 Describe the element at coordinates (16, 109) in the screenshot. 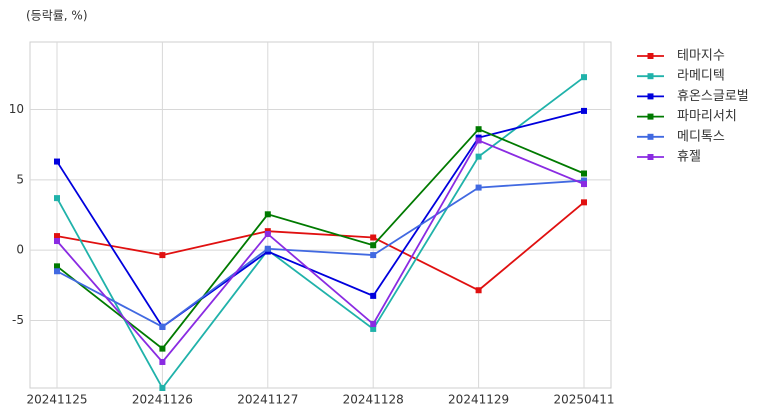

I see `y-tick-label: 10` at that location.